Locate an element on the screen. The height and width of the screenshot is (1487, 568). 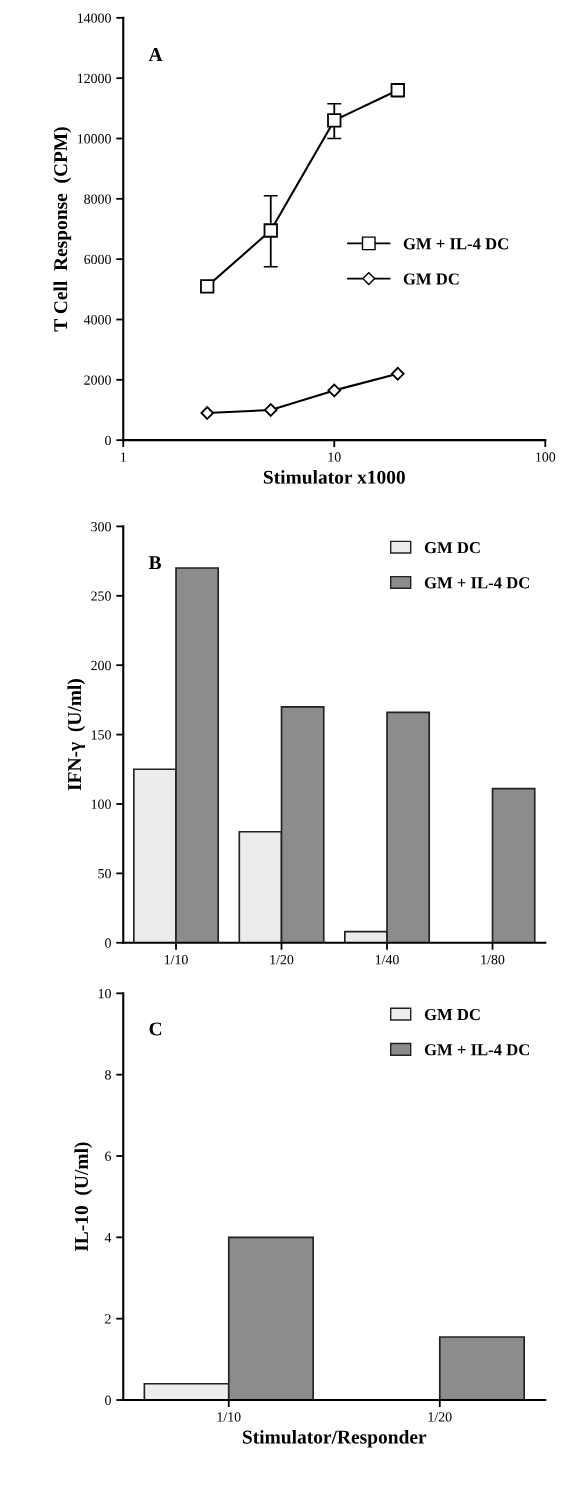
y-axis-title: IFN-γ (U/ml) is located at coordinates (76, 735).